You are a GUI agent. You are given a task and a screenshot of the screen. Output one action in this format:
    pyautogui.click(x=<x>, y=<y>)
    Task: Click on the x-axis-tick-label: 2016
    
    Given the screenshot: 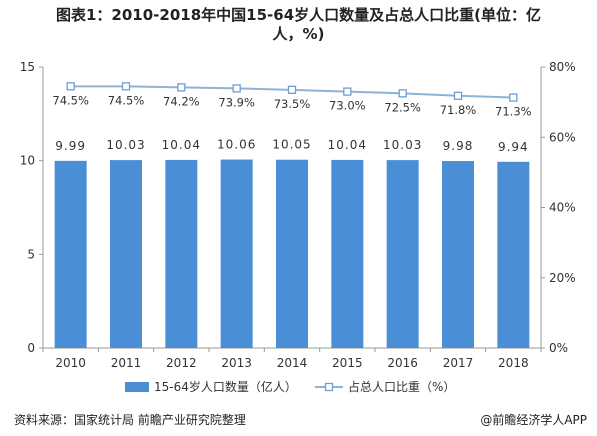 What is the action you would take?
    pyautogui.click(x=402, y=363)
    